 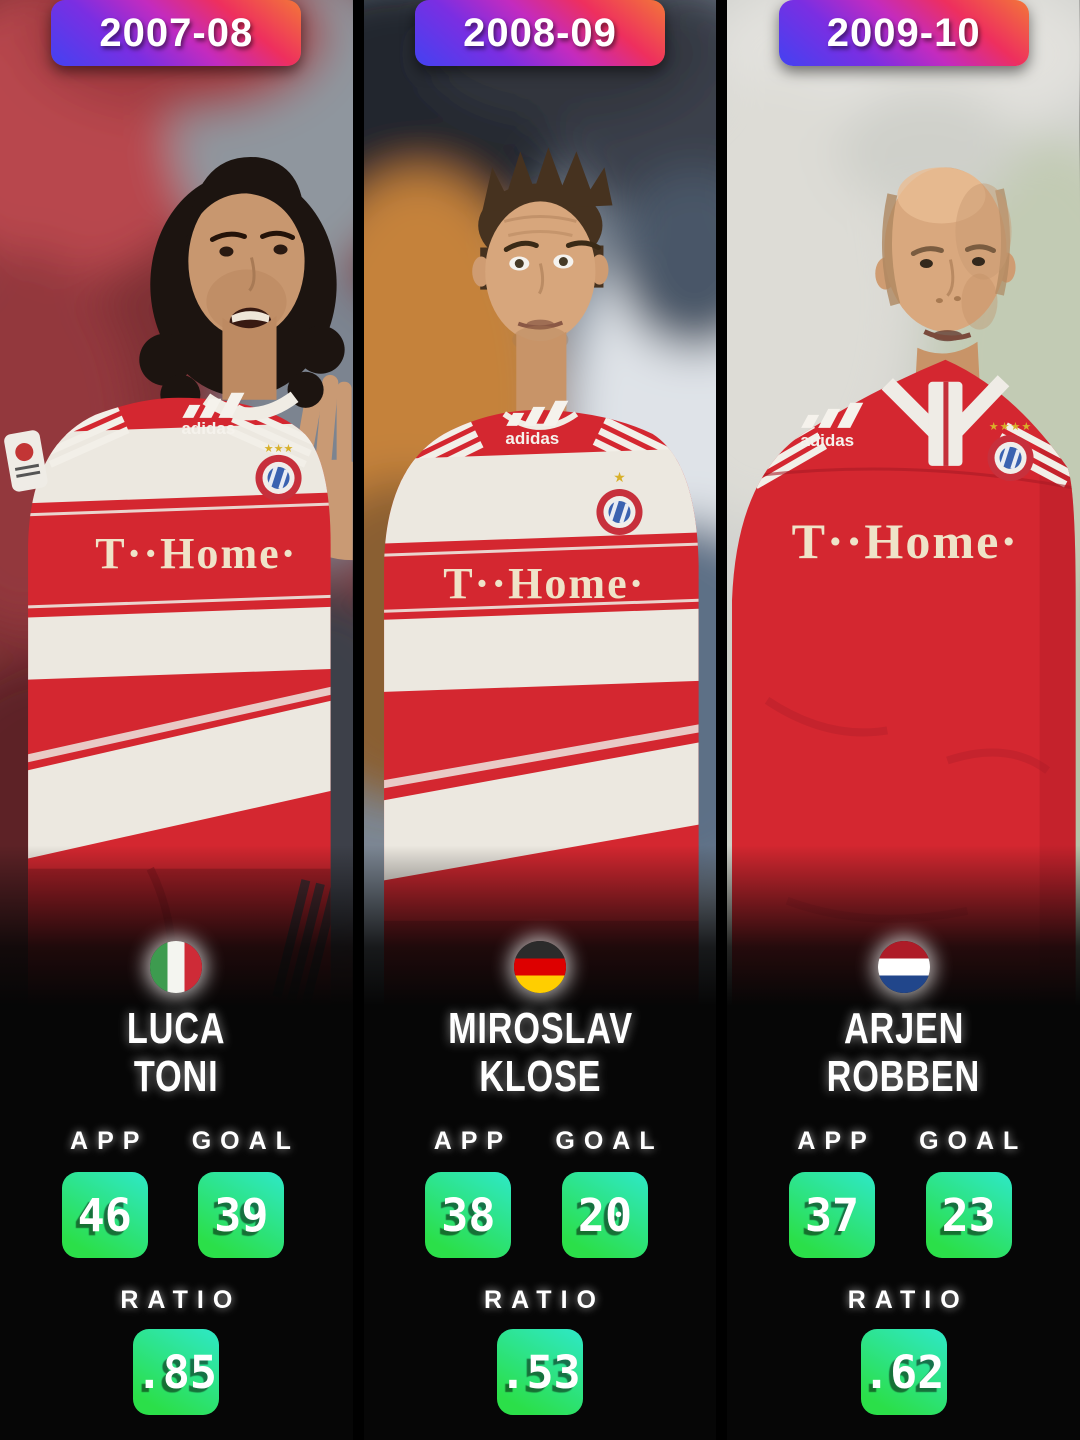 I want to click on netherlands-flag-icon, so click(x=903, y=967).